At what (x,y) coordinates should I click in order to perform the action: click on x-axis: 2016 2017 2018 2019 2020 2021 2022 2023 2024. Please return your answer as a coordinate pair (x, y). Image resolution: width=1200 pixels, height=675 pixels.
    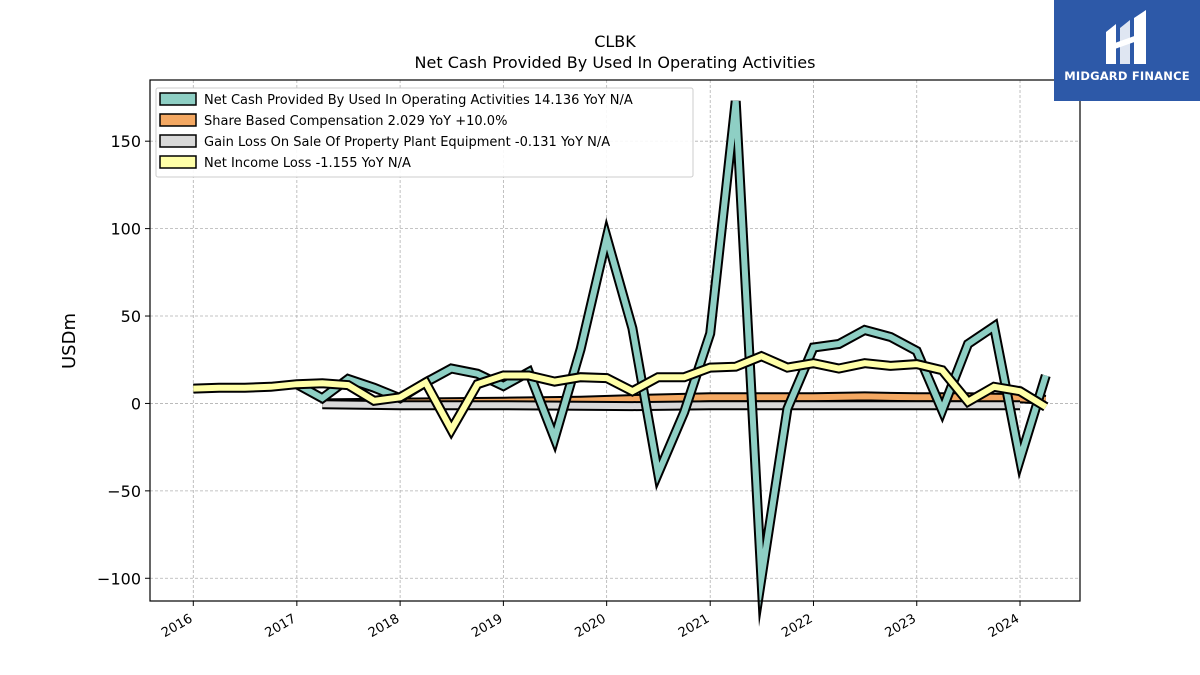
    Looking at the image, I should click on (590, 621).